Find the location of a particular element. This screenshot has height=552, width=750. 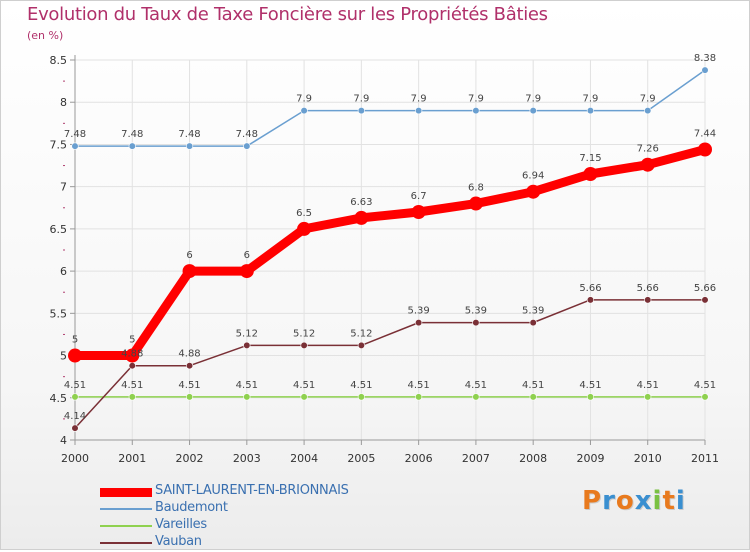

data-label-saint-laurent-en-brionnais: 6.8 is located at coordinates (476, 188).